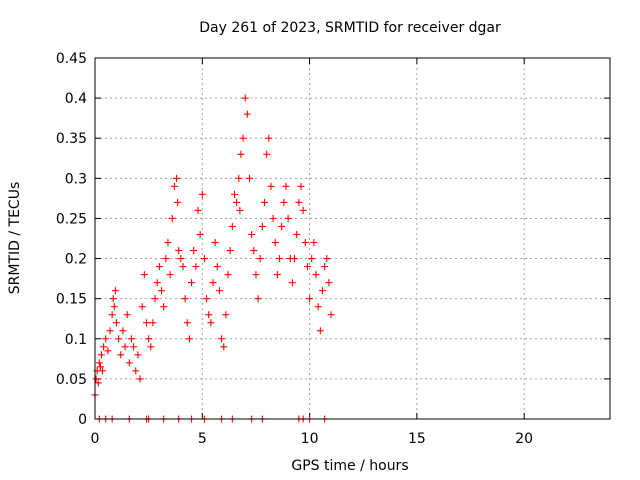 The height and width of the screenshot is (480, 640). Describe the element at coordinates (71, 139) in the screenshot. I see `y-tick-label: 0.35` at that location.